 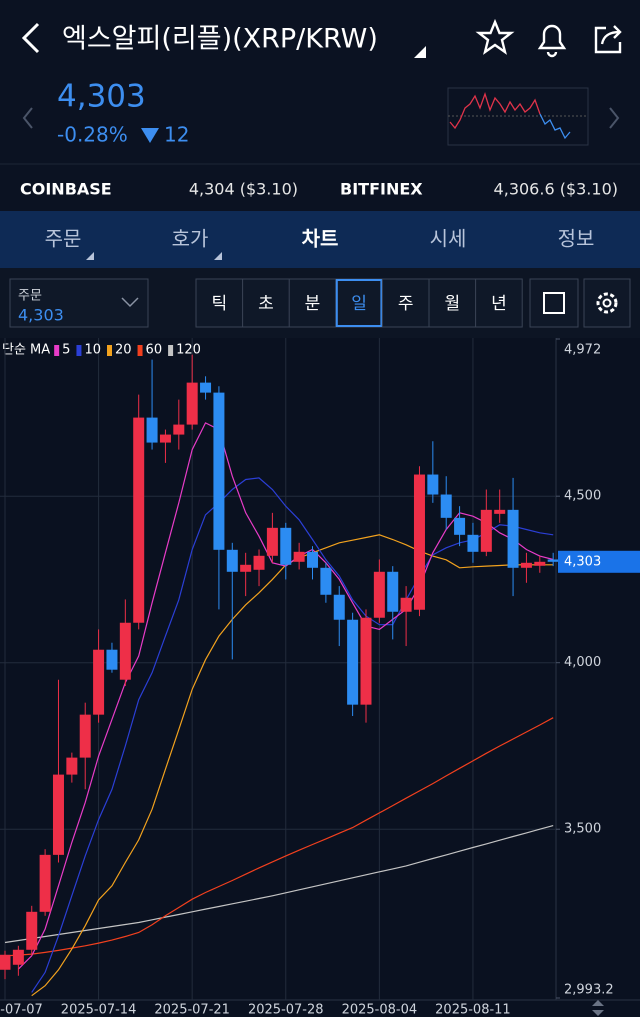 I want to click on legend-label: 20, so click(x=123, y=350).